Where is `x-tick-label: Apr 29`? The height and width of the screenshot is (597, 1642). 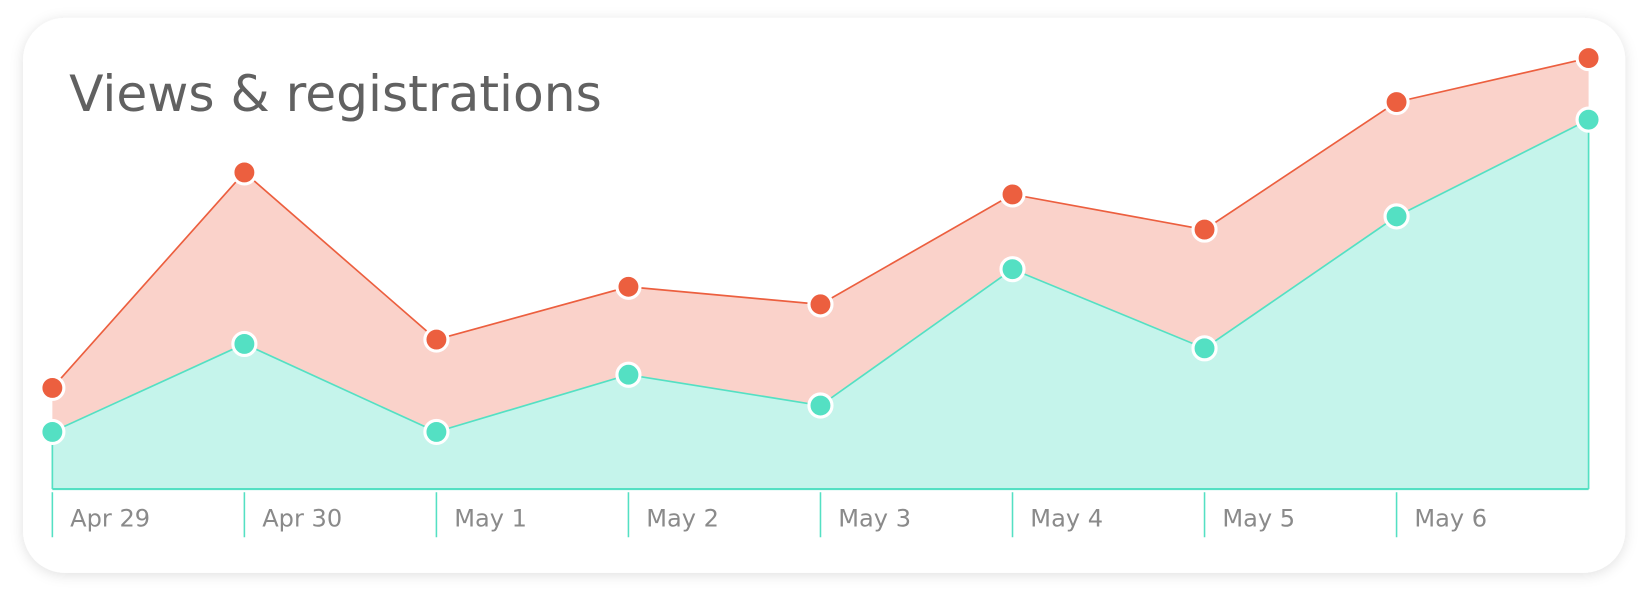
x-tick-label: Apr 29 is located at coordinates (110, 518).